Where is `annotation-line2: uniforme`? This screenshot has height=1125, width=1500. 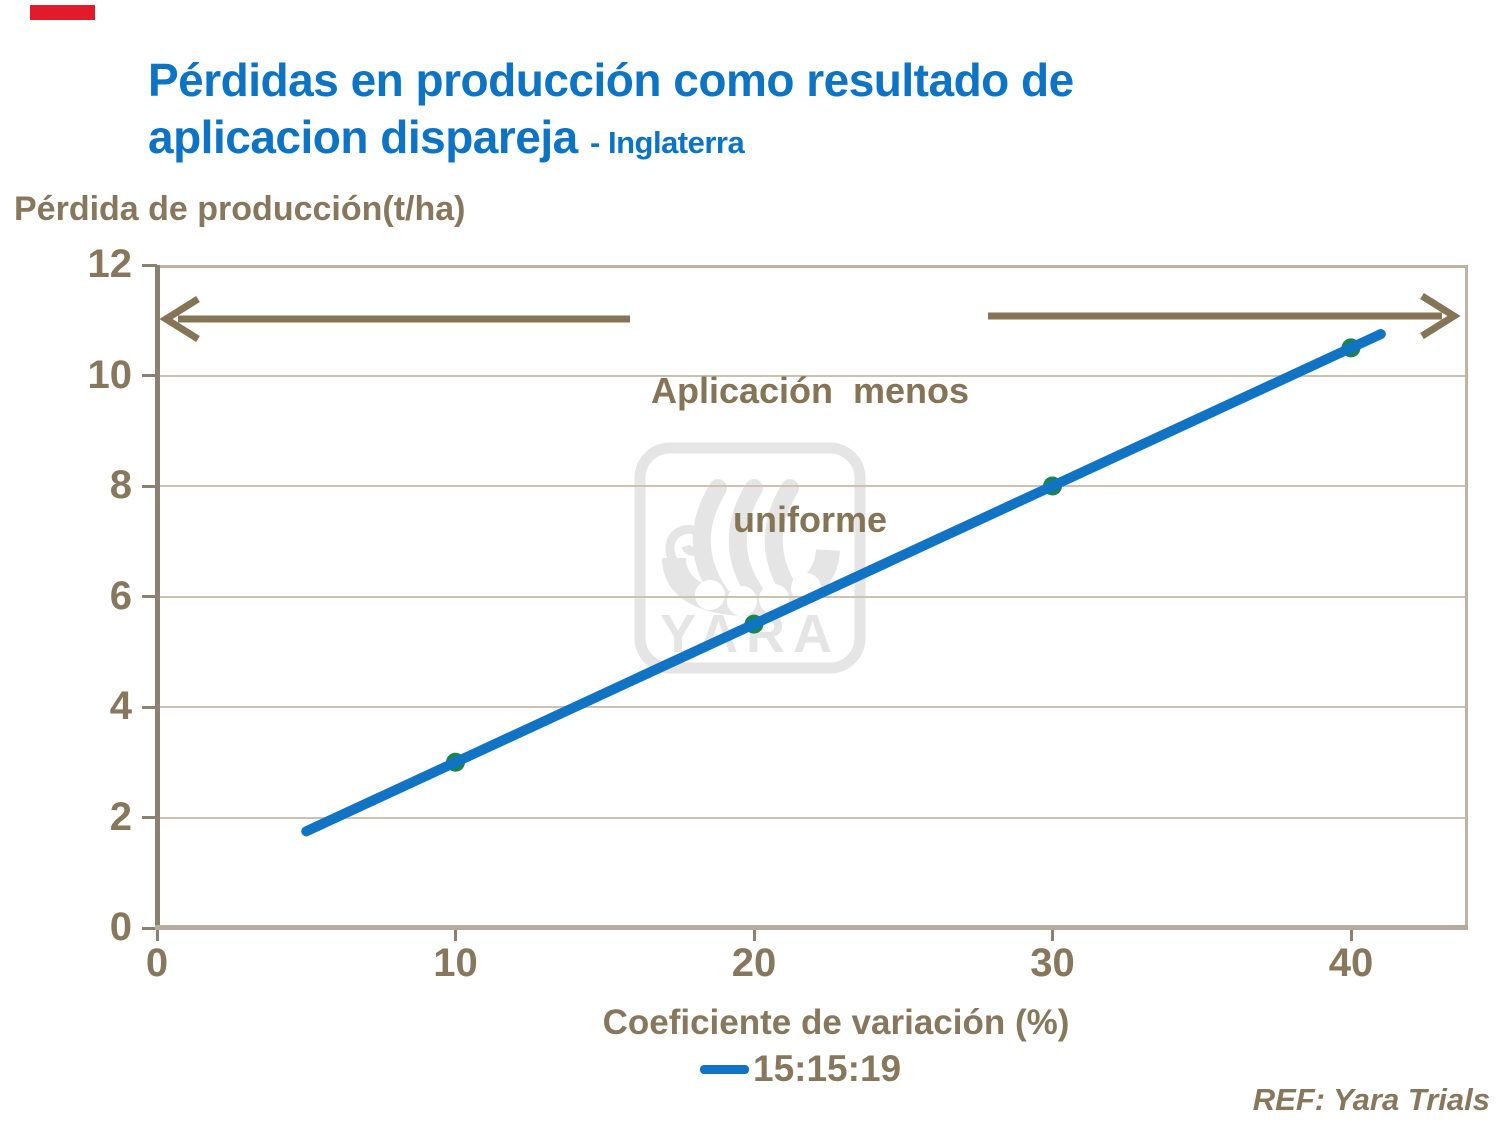
annotation-line2: uniforme is located at coordinates (809, 519).